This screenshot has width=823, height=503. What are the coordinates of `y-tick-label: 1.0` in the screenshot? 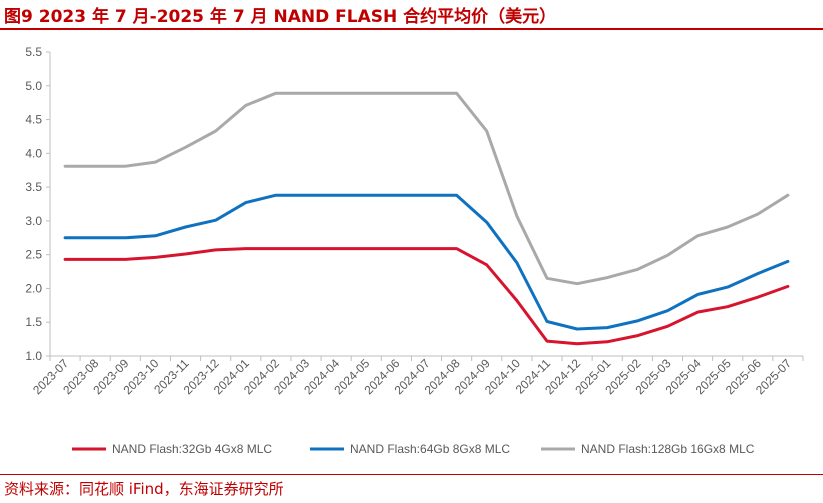 It's located at (33, 356).